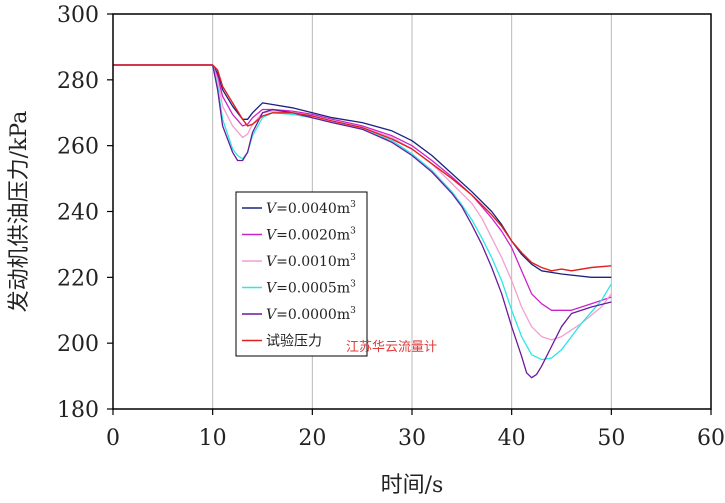  What do you see at coordinates (311, 314) in the screenshot?
I see `legend-label-4: V=0.0000m3` at bounding box center [311, 314].